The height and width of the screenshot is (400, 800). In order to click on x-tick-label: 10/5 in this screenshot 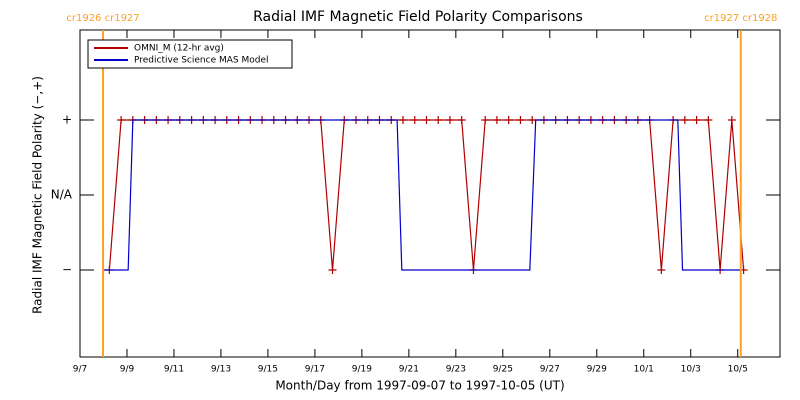, I will do `click(738, 370)`.